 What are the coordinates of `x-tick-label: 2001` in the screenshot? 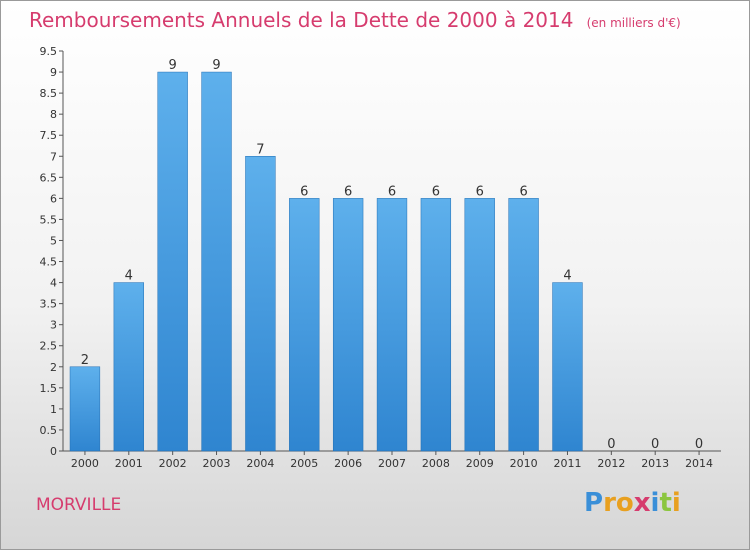 It's located at (129, 463).